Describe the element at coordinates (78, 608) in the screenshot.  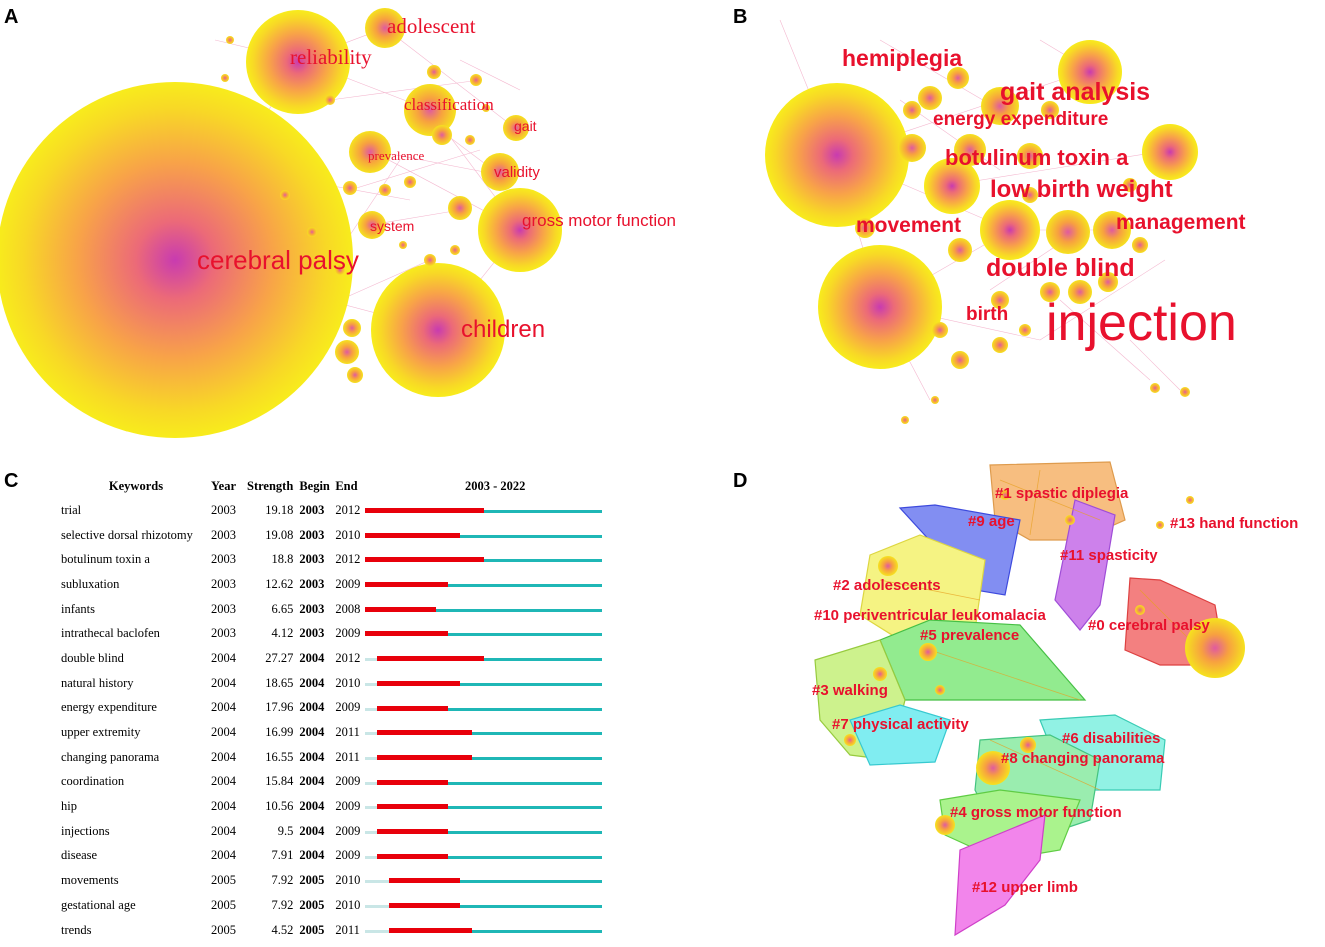
I see `burst-keyword: infants` at that location.